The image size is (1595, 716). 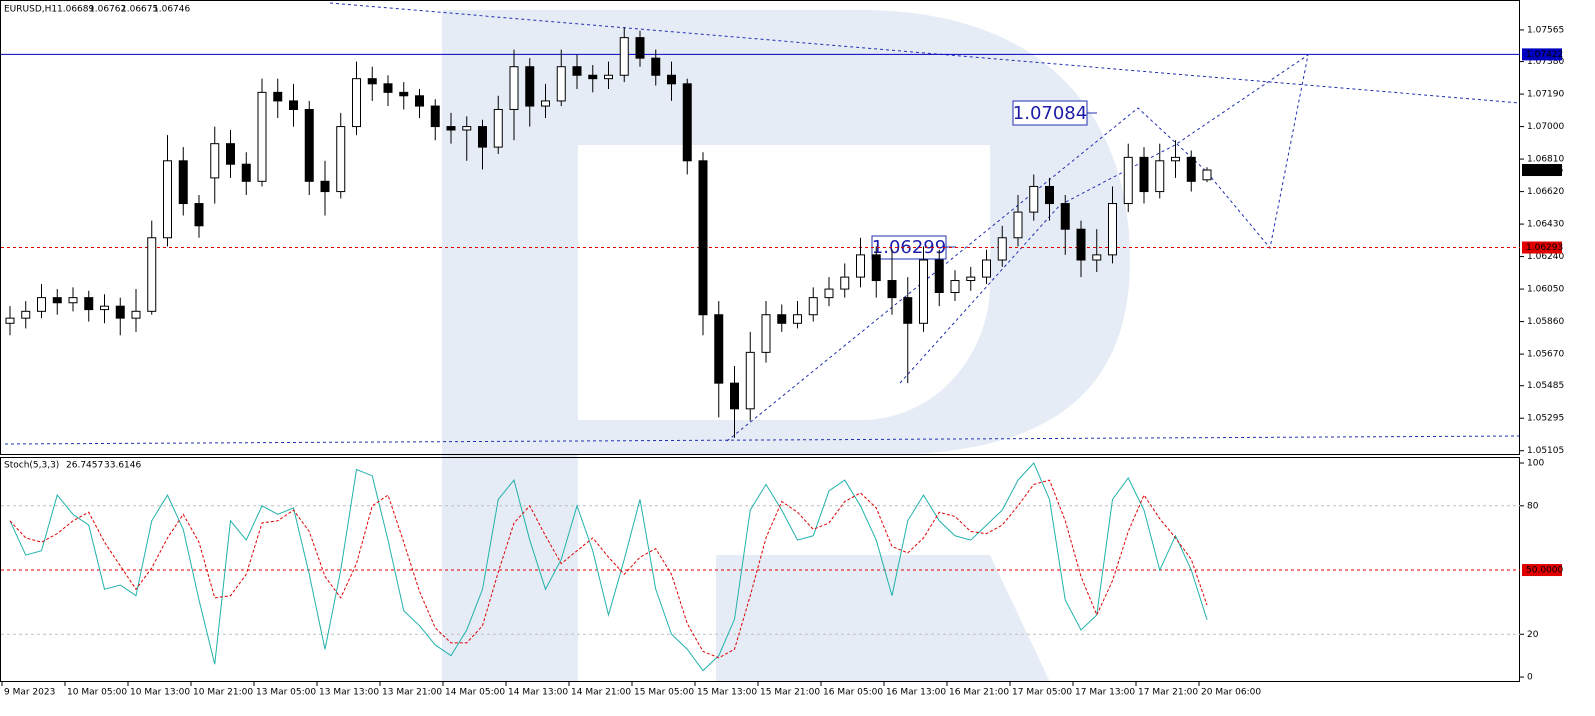 I want to click on watermark-leg, so click(x=883, y=618).